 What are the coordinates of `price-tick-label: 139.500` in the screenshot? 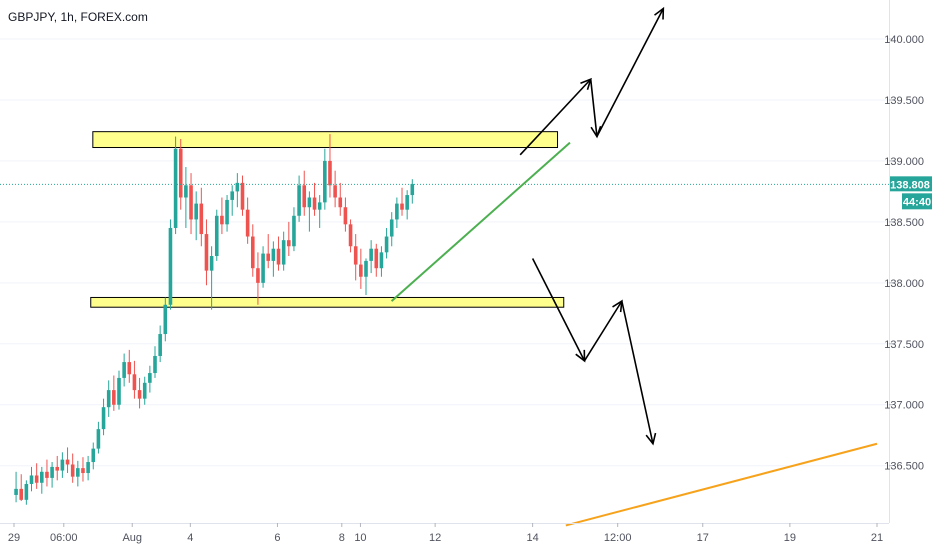 It's located at (904, 101).